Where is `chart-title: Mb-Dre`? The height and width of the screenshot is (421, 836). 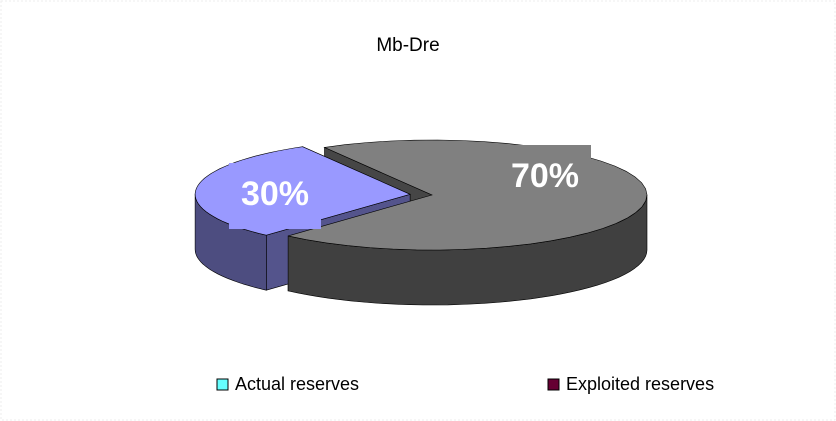 chart-title: Mb-Dre is located at coordinates (407, 45).